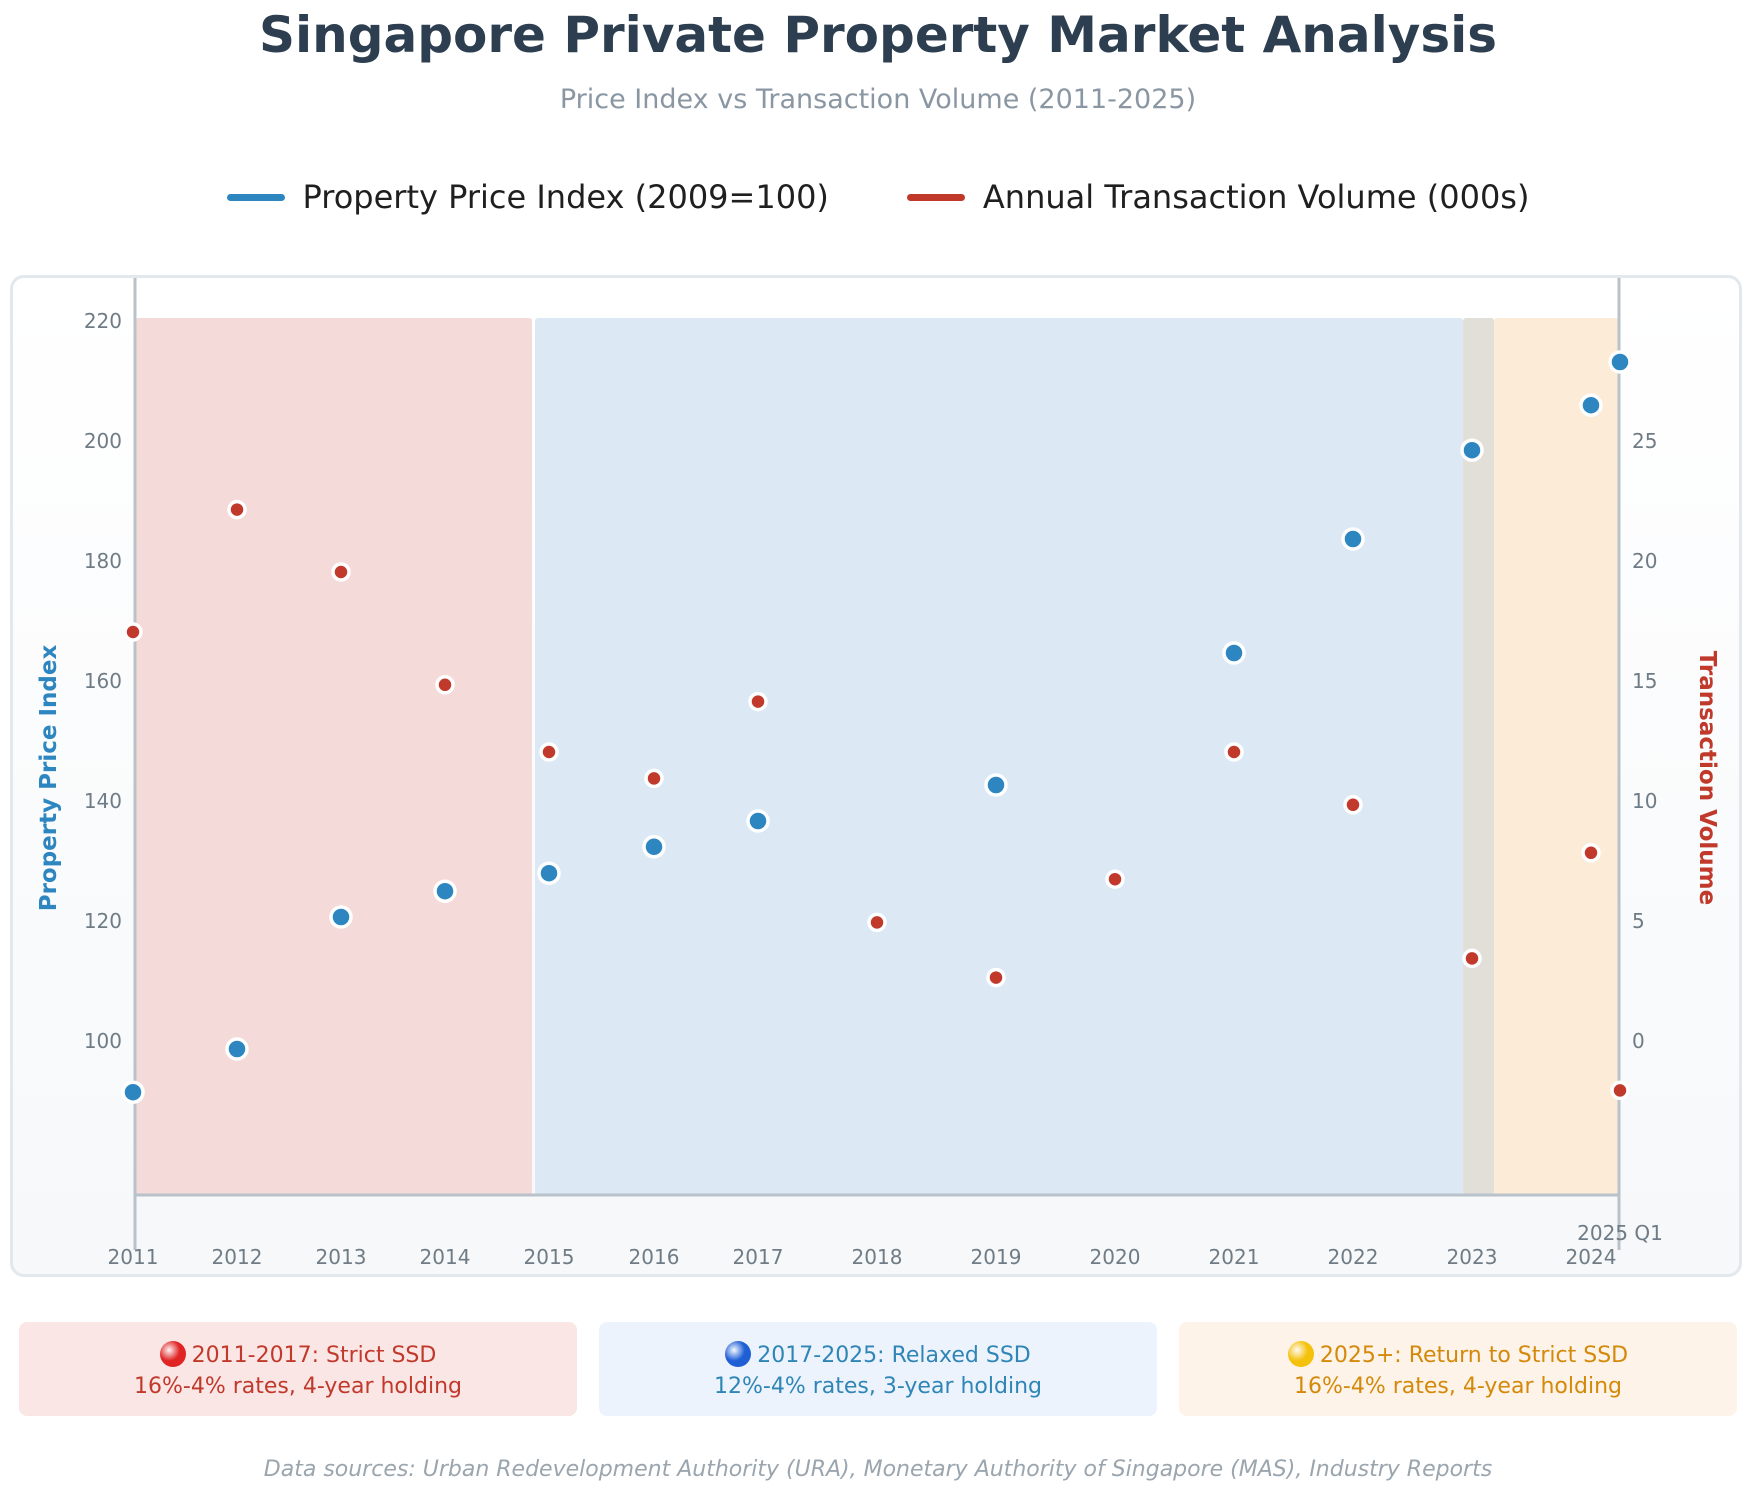  What do you see at coordinates (103, 321) in the screenshot?
I see `y-left-tick-label: 220` at bounding box center [103, 321].